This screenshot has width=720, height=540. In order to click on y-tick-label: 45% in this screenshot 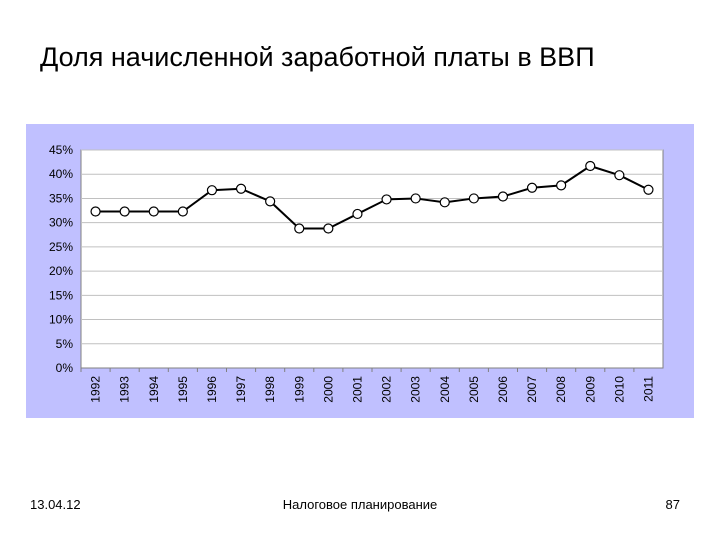, I will do `click(61, 150)`.